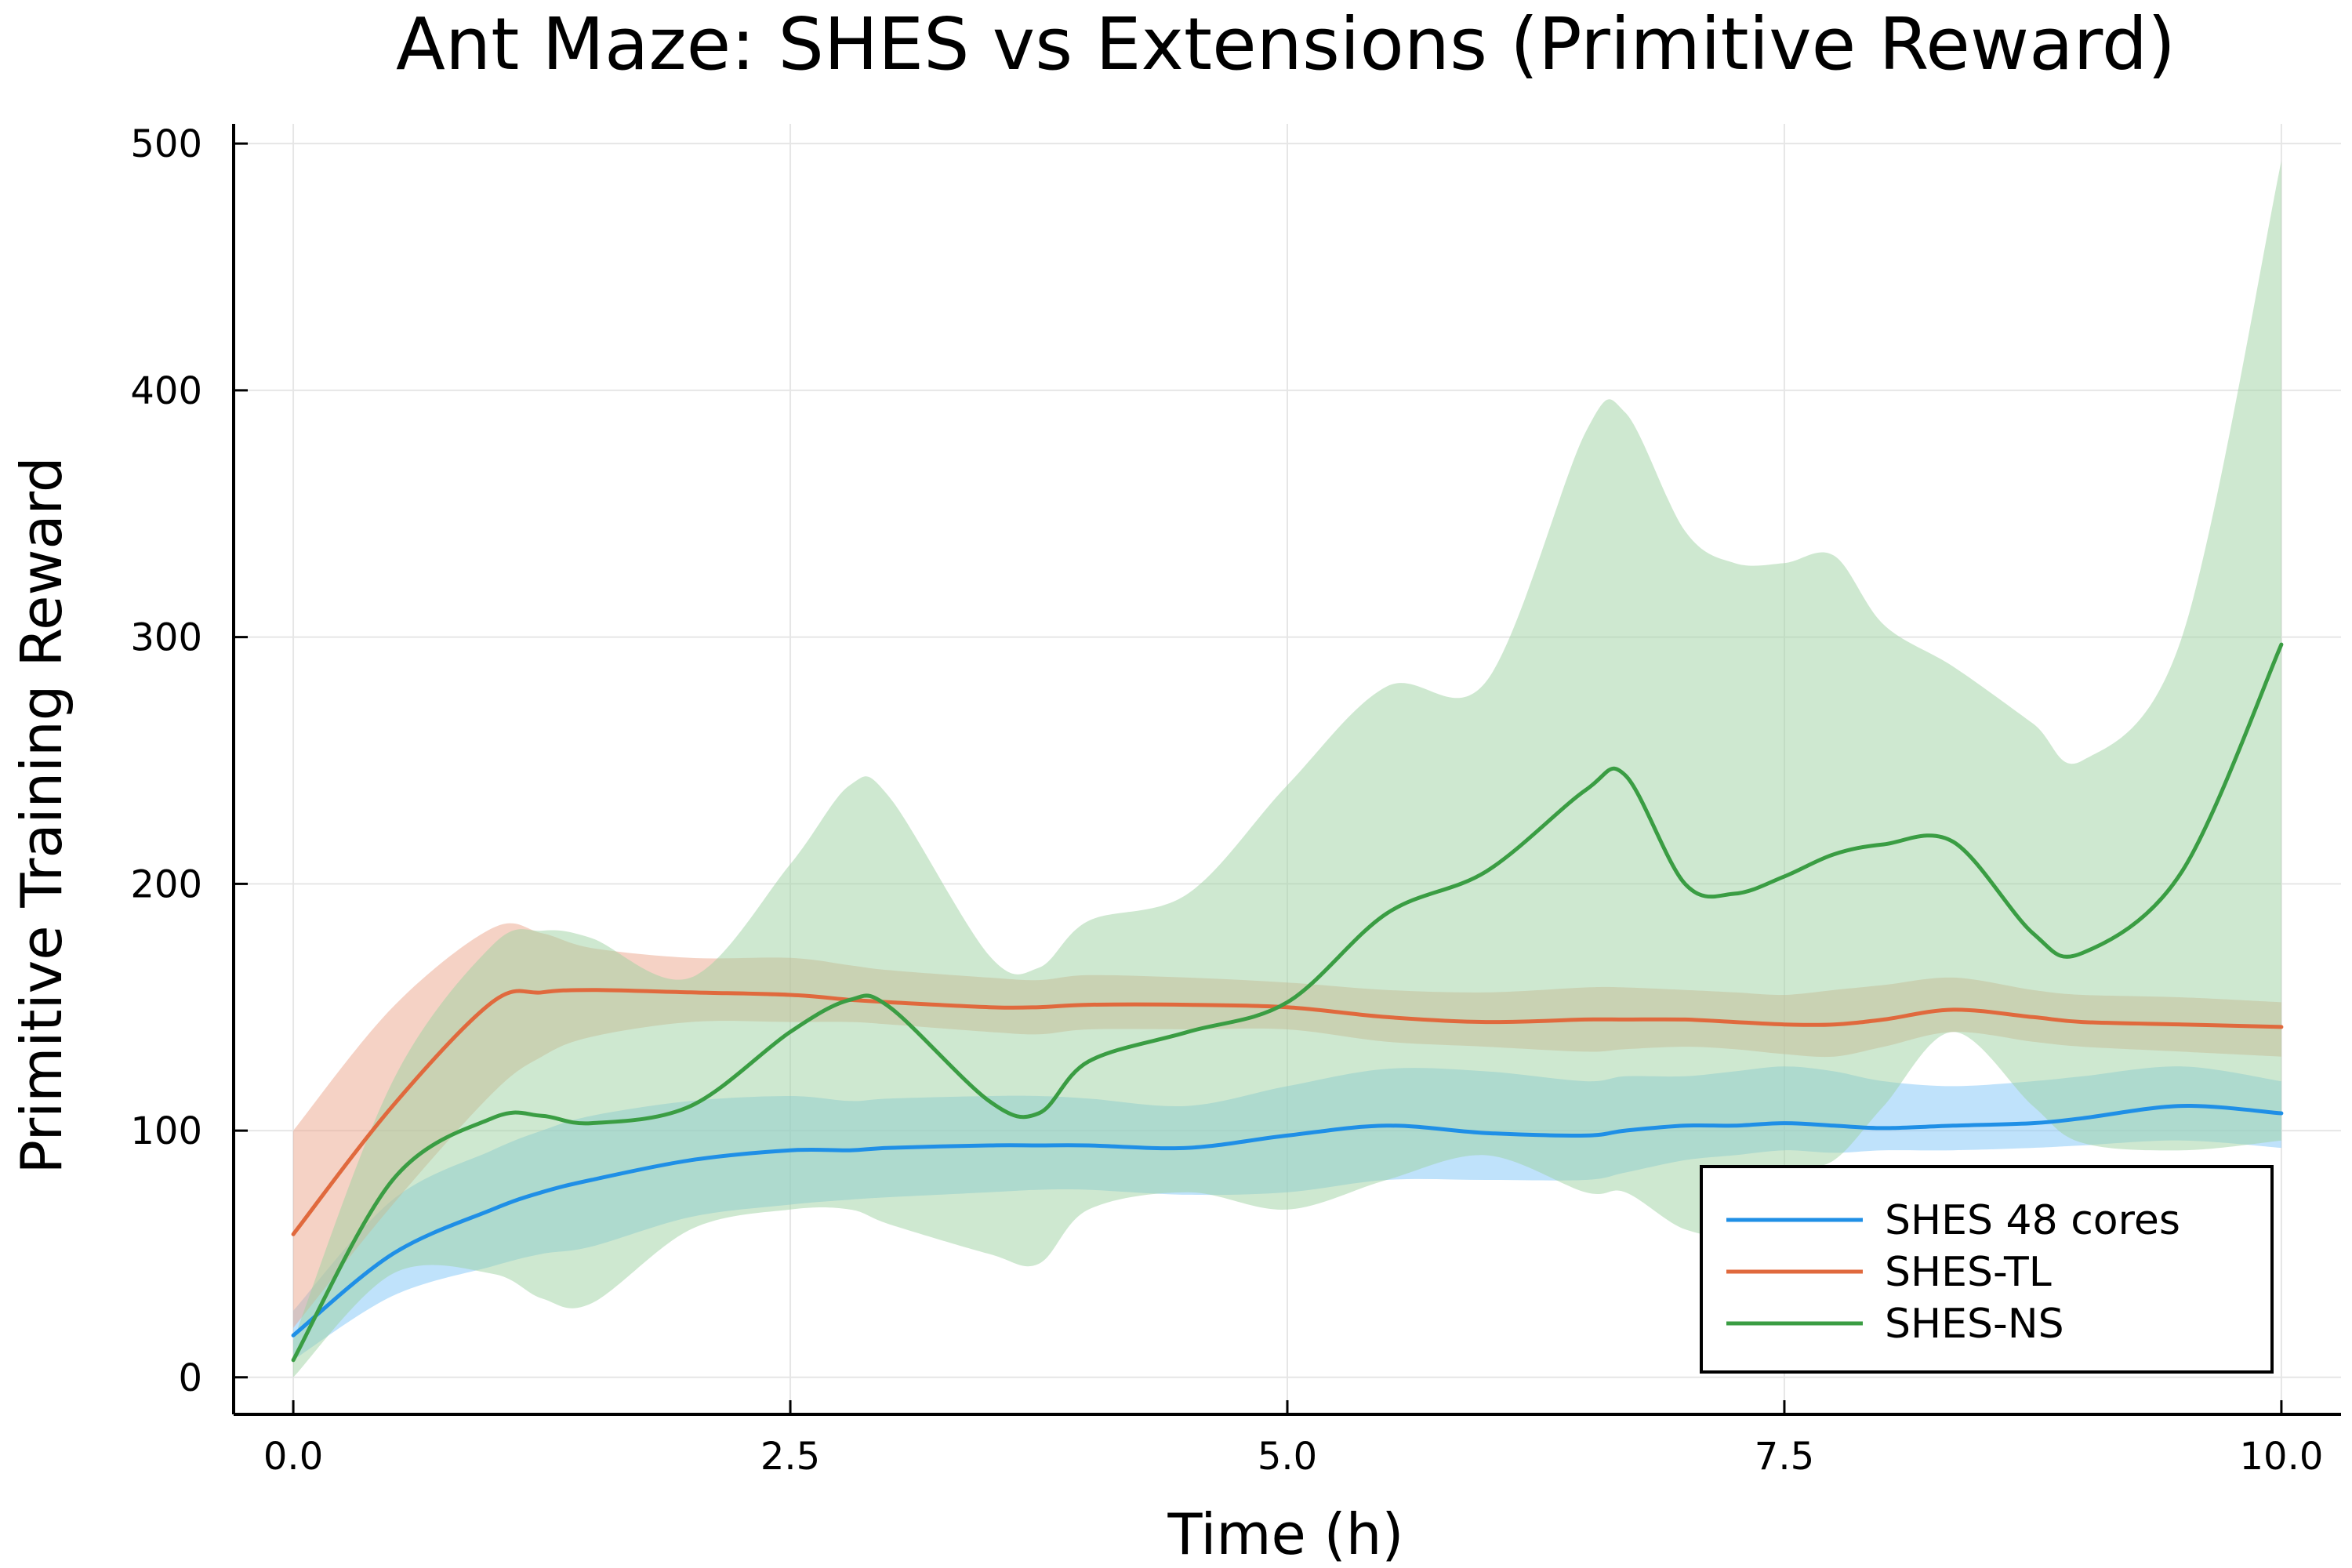  Describe the element at coordinates (166, 391) in the screenshot. I see `y-tick-label: 400` at that location.